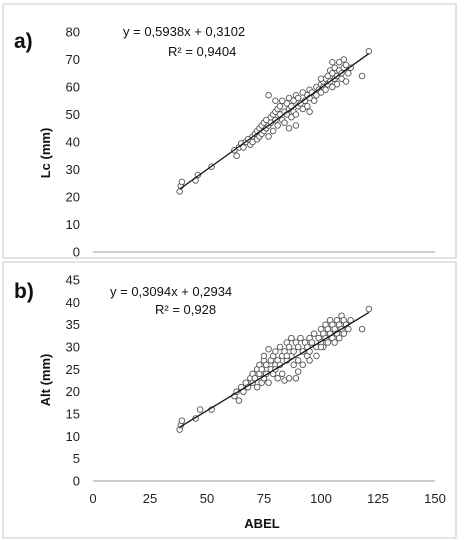 The height and width of the screenshot is (540, 468). I want to click on y-tick-label-b: 5, so click(76, 458).